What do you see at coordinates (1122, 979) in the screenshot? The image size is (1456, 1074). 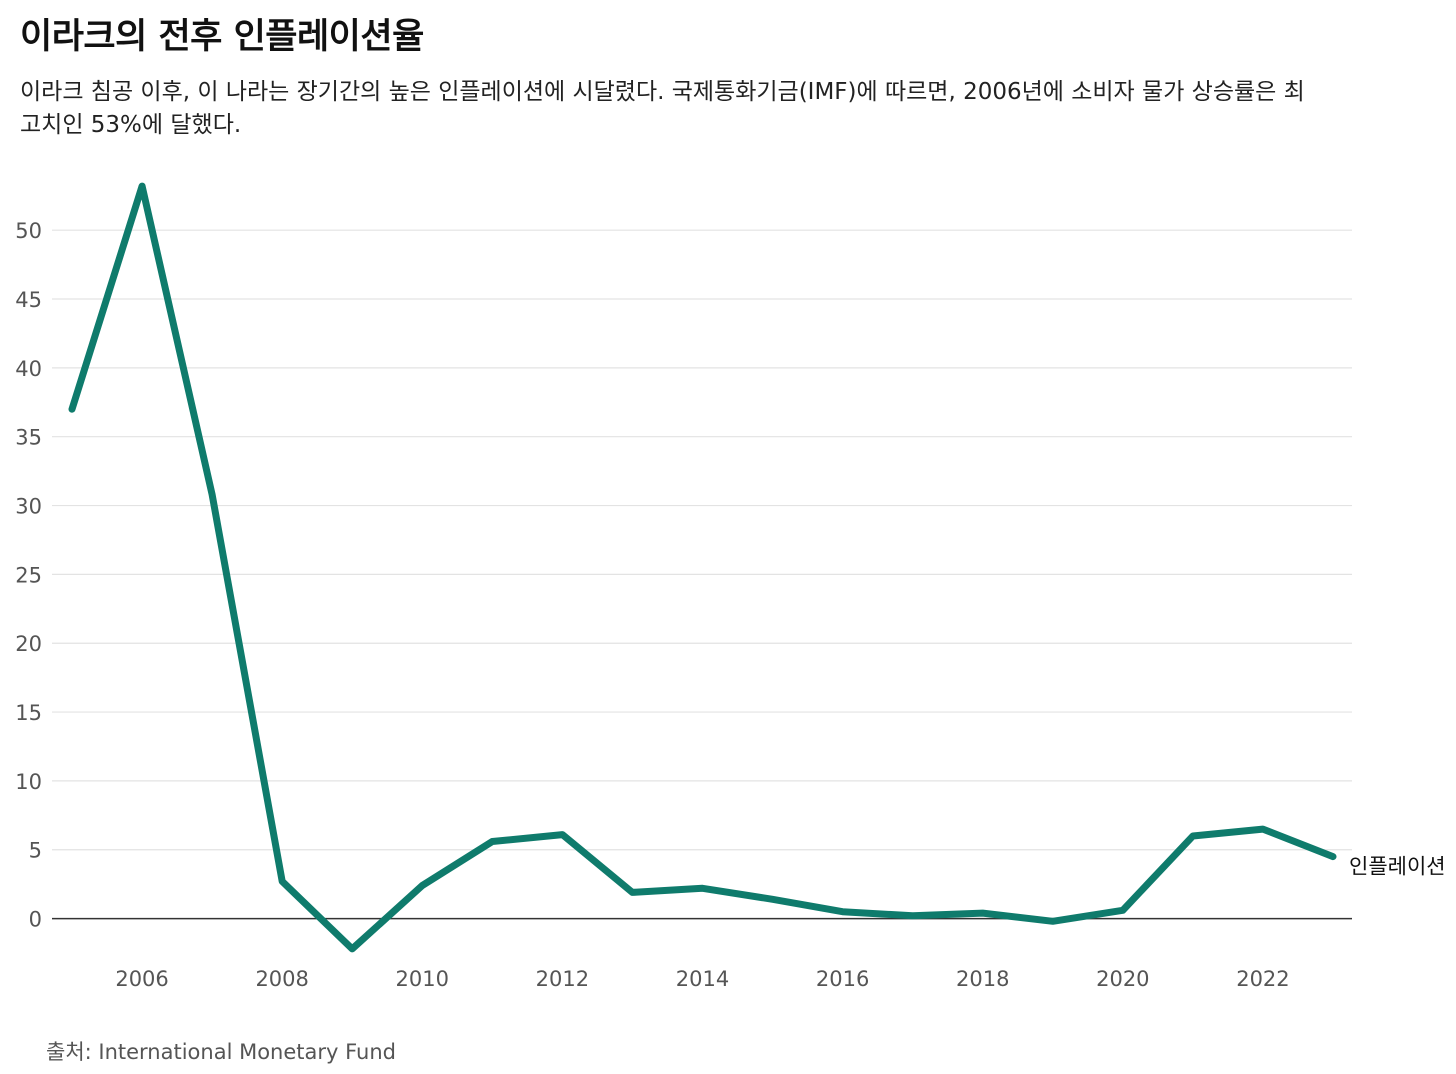 I see `x-tick-label: 2020` at bounding box center [1122, 979].